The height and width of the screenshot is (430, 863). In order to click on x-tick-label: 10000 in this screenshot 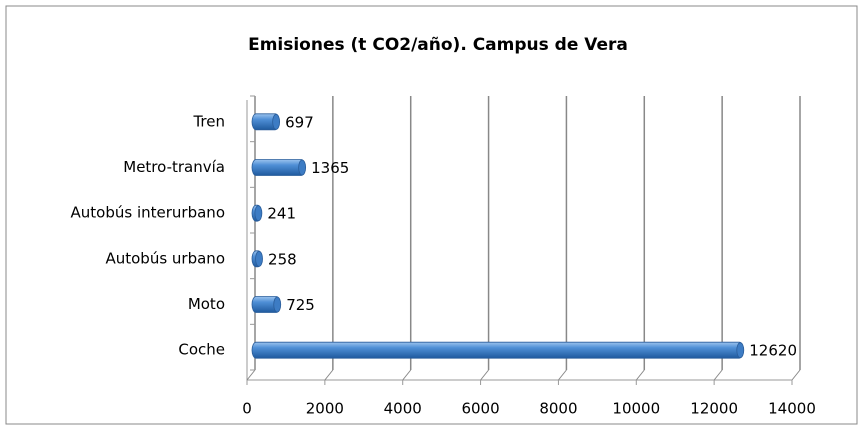, I will do `click(636, 409)`.